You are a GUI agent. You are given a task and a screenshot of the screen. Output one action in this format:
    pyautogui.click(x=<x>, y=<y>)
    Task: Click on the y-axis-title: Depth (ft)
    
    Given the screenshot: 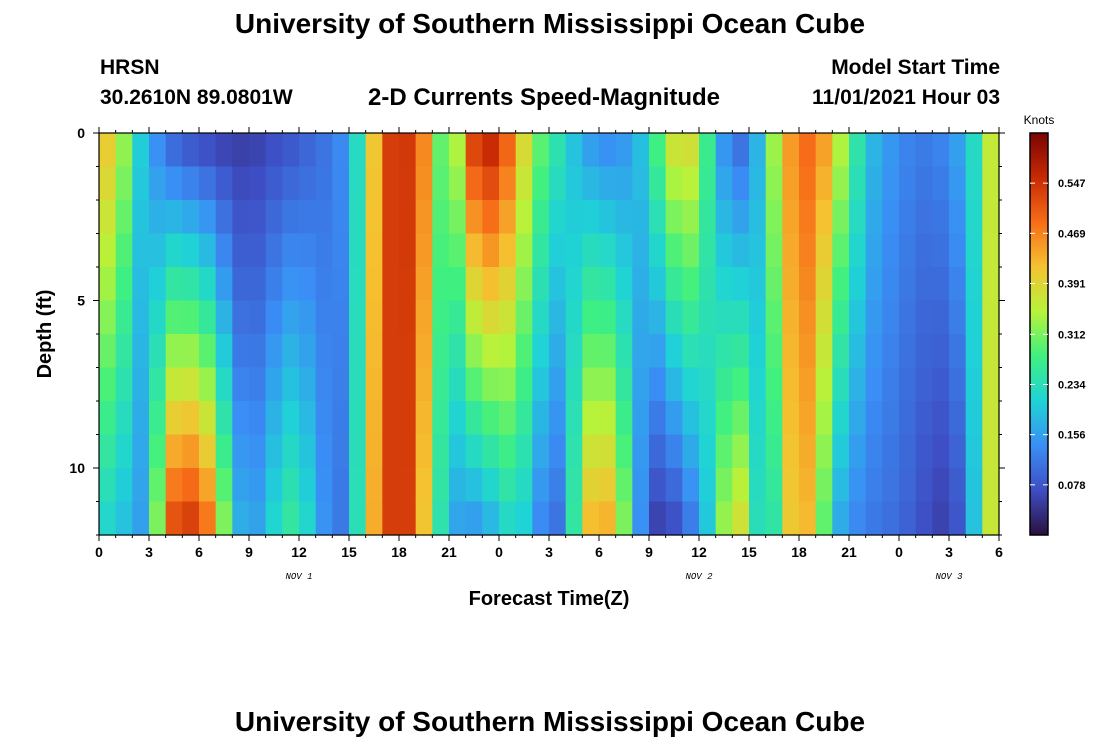 What is the action you would take?
    pyautogui.click(x=45, y=334)
    